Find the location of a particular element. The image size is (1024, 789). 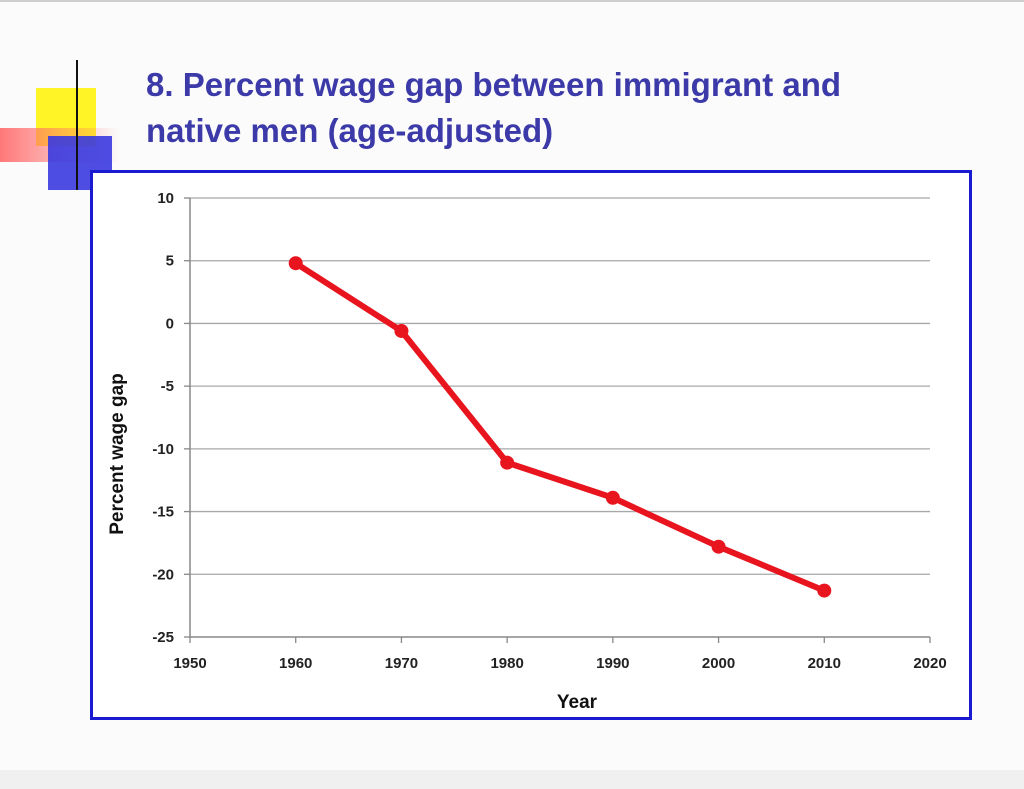

x-tick-label: 1970 is located at coordinates (401, 663).